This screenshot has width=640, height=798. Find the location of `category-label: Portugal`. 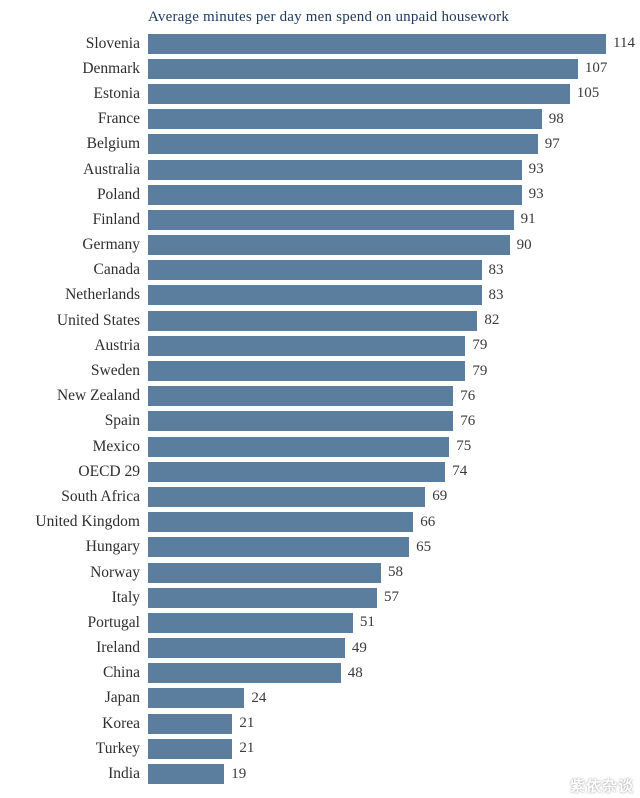

category-label: Portugal is located at coordinates (113, 622).